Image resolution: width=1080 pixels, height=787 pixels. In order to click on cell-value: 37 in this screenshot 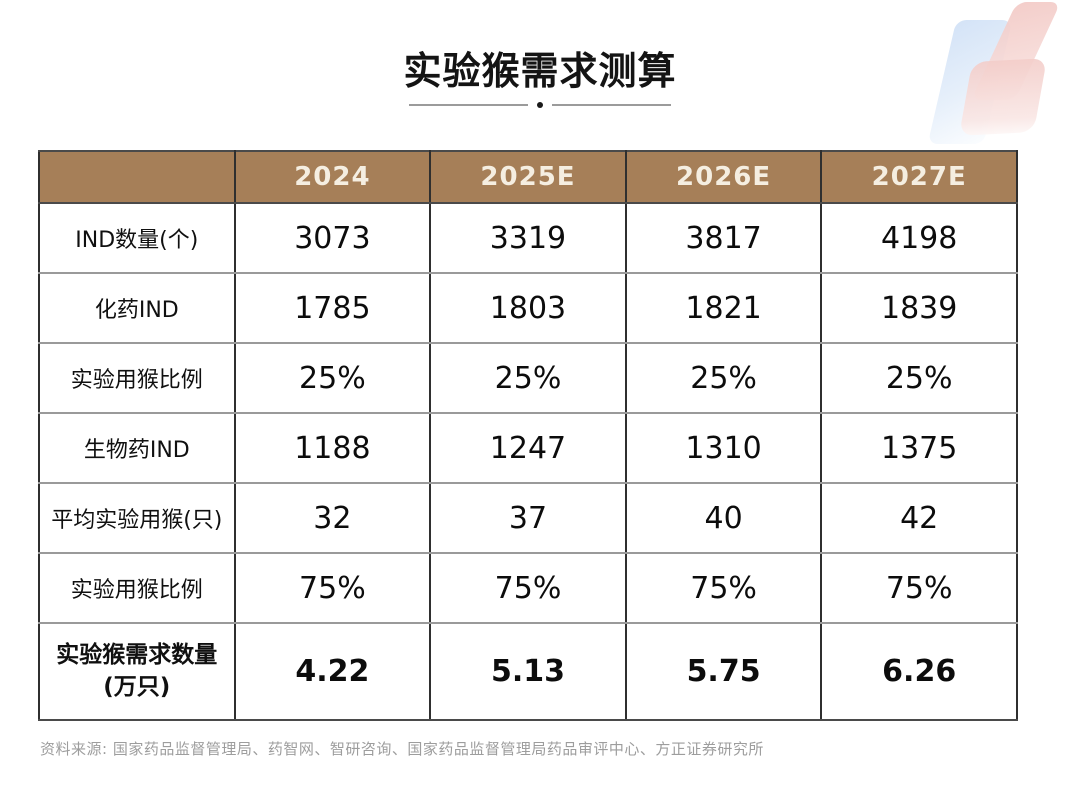, I will do `click(528, 518)`.